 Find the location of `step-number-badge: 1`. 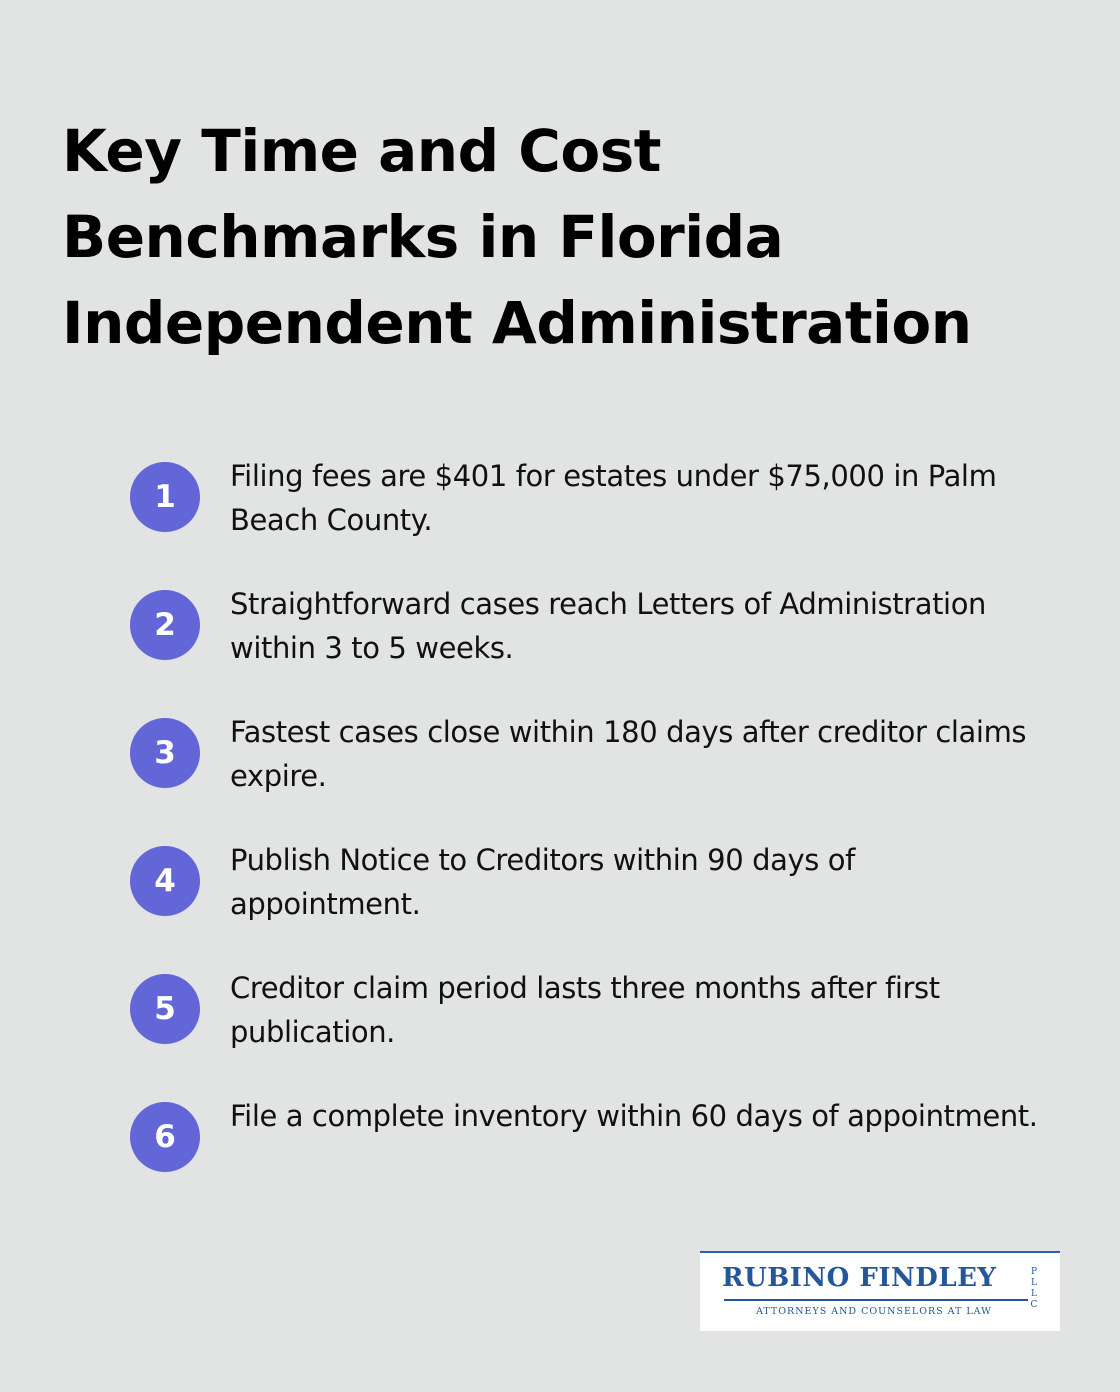

step-number-badge: 1 is located at coordinates (165, 497).